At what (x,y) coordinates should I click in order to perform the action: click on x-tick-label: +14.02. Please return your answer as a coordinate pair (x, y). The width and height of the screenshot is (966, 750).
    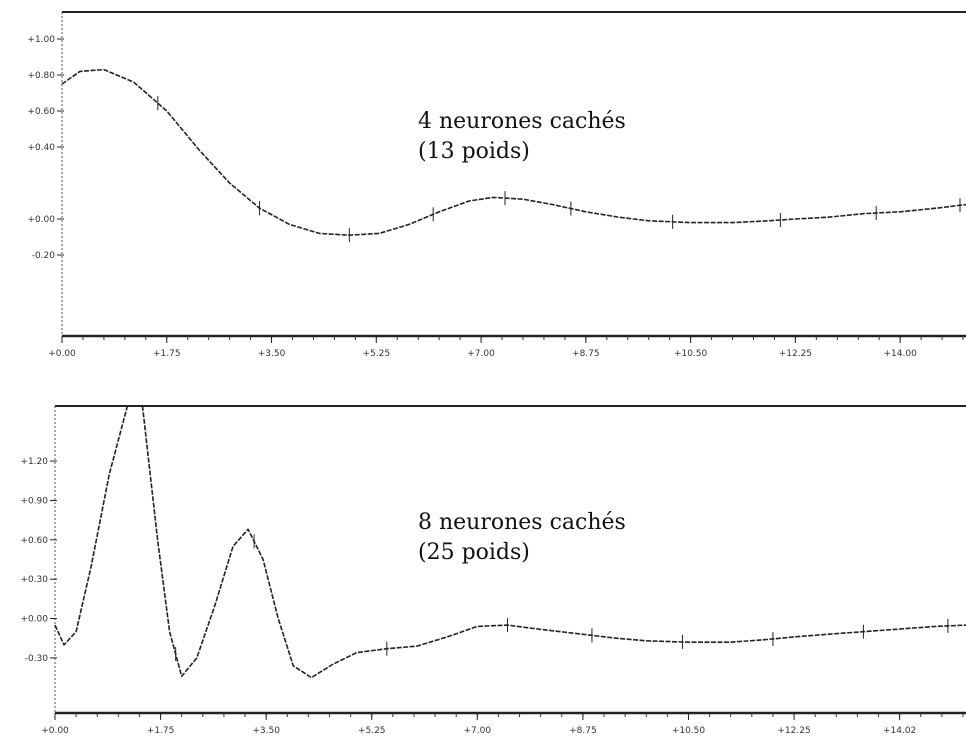
    Looking at the image, I should click on (899, 731).